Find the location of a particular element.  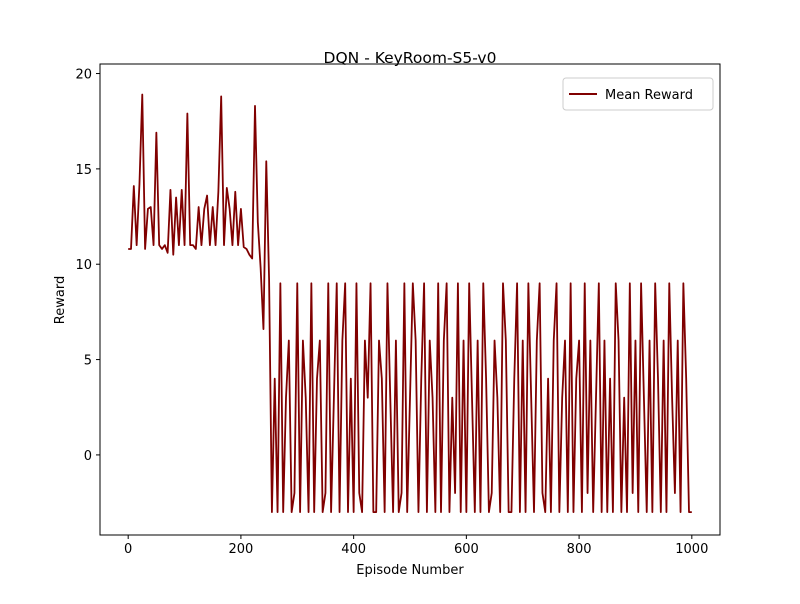

x-tick-label: 800 is located at coordinates (579, 549).